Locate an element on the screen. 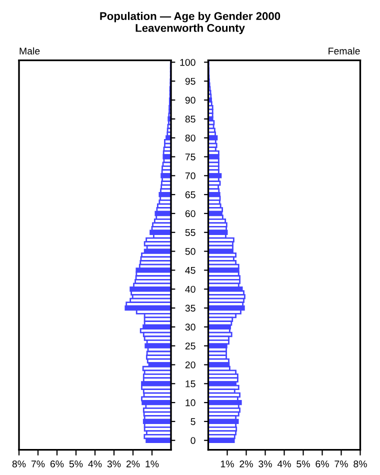 The image size is (380, 475). y-tick-label: 75 is located at coordinates (190, 157).